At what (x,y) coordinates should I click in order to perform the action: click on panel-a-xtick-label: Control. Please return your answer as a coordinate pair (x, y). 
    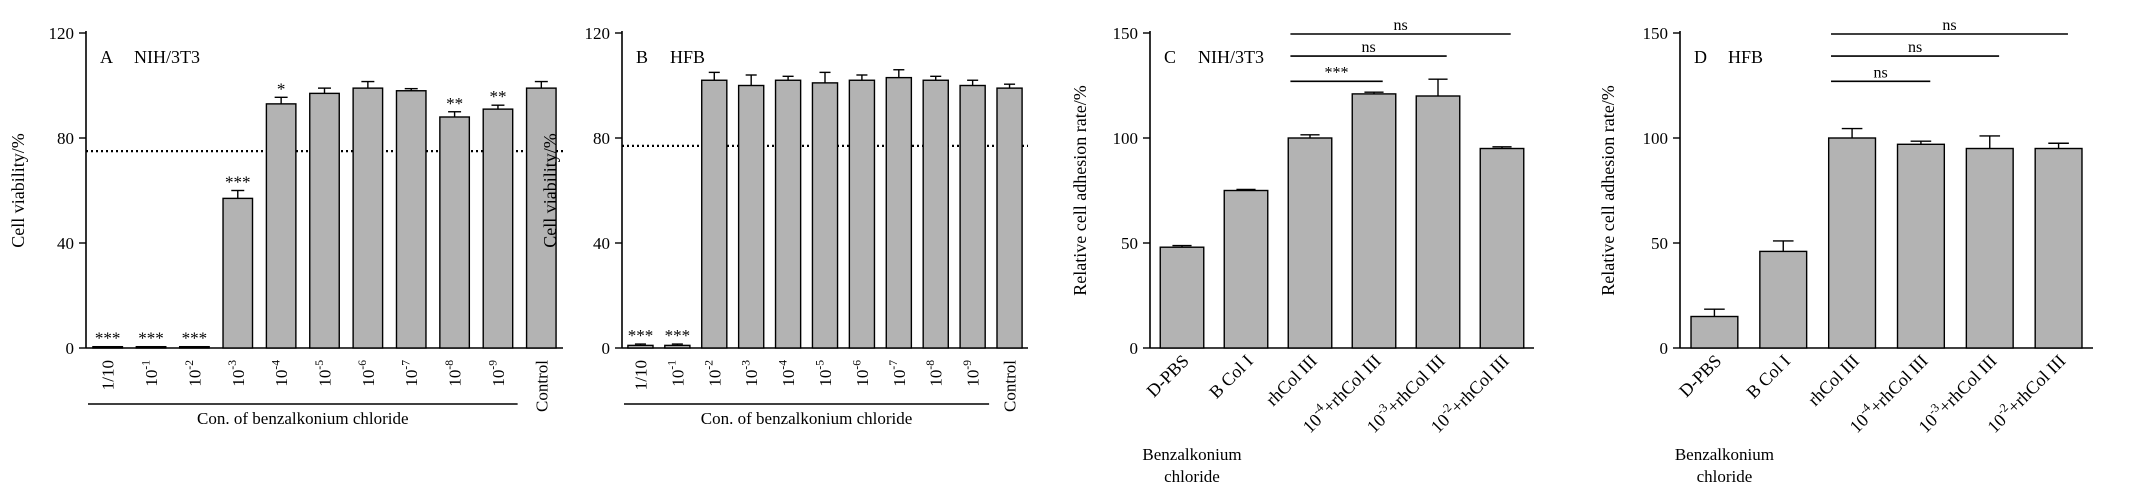
    Looking at the image, I should click on (541, 386).